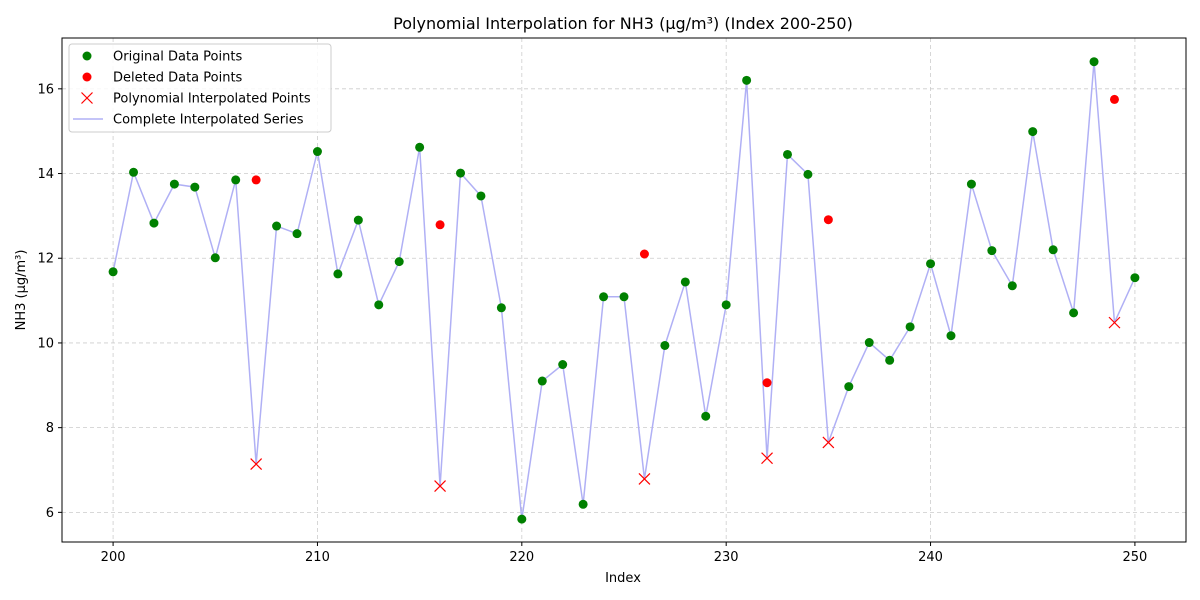 The width and height of the screenshot is (1200, 600). Describe the element at coordinates (521, 557) in the screenshot. I see `x-tick-label: 220` at that location.